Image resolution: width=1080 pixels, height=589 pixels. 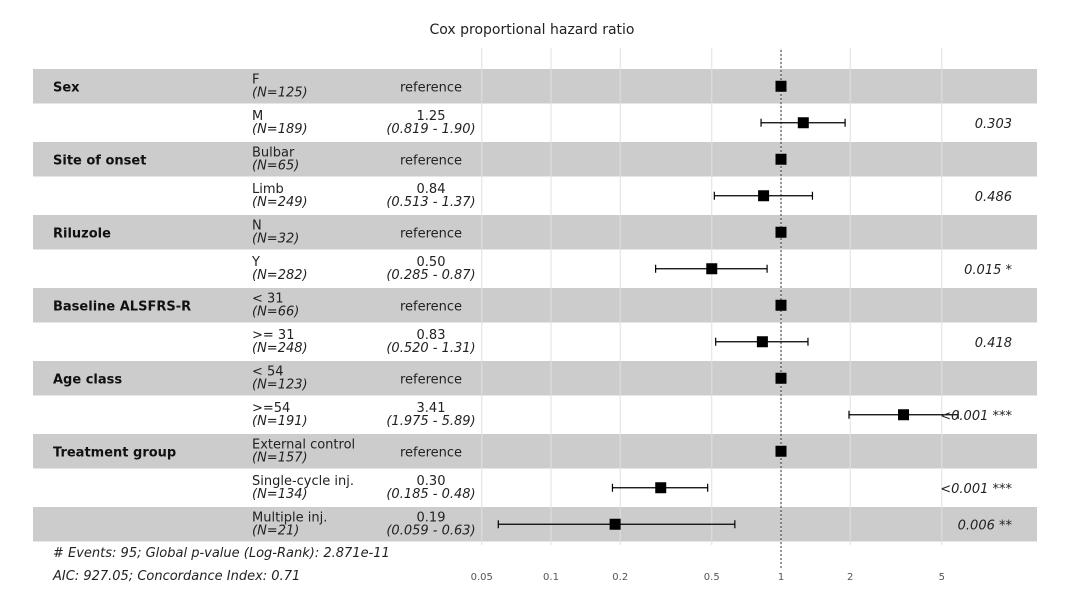 I want to click on n-label: (N=65), so click(x=275, y=165).